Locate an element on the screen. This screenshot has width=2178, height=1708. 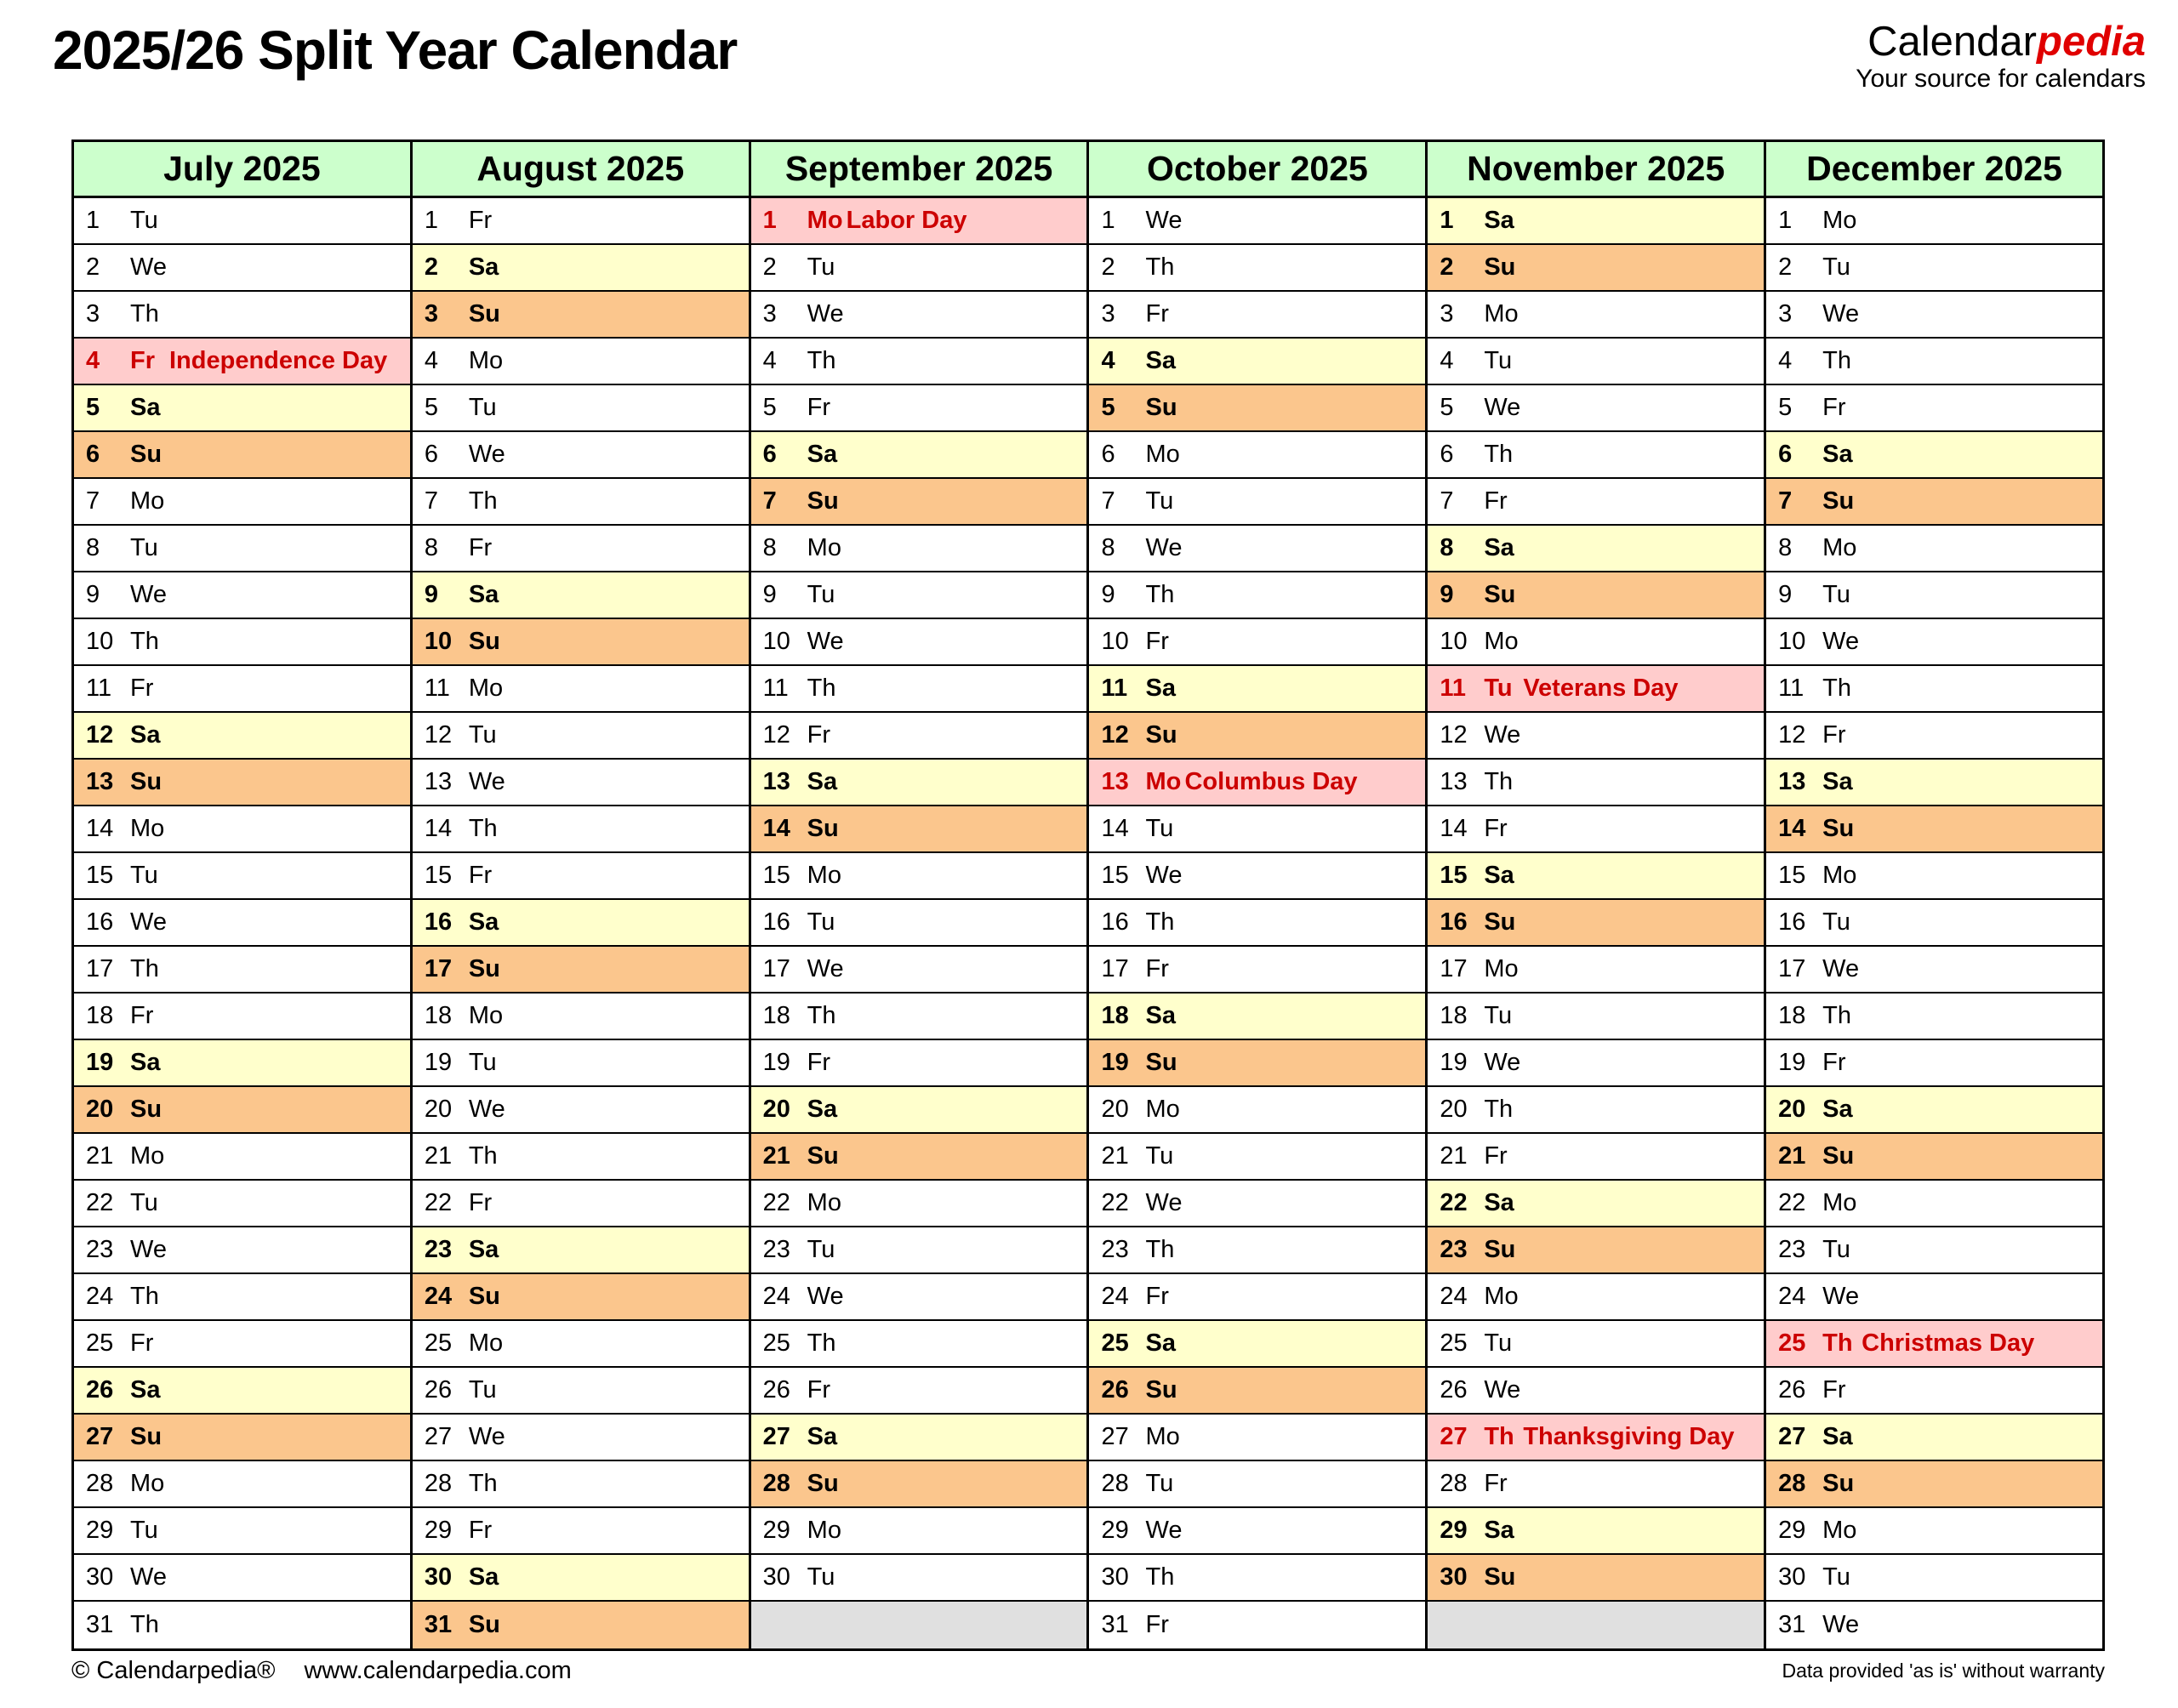
day-cell: 1 Tu is located at coordinates (242, 221).